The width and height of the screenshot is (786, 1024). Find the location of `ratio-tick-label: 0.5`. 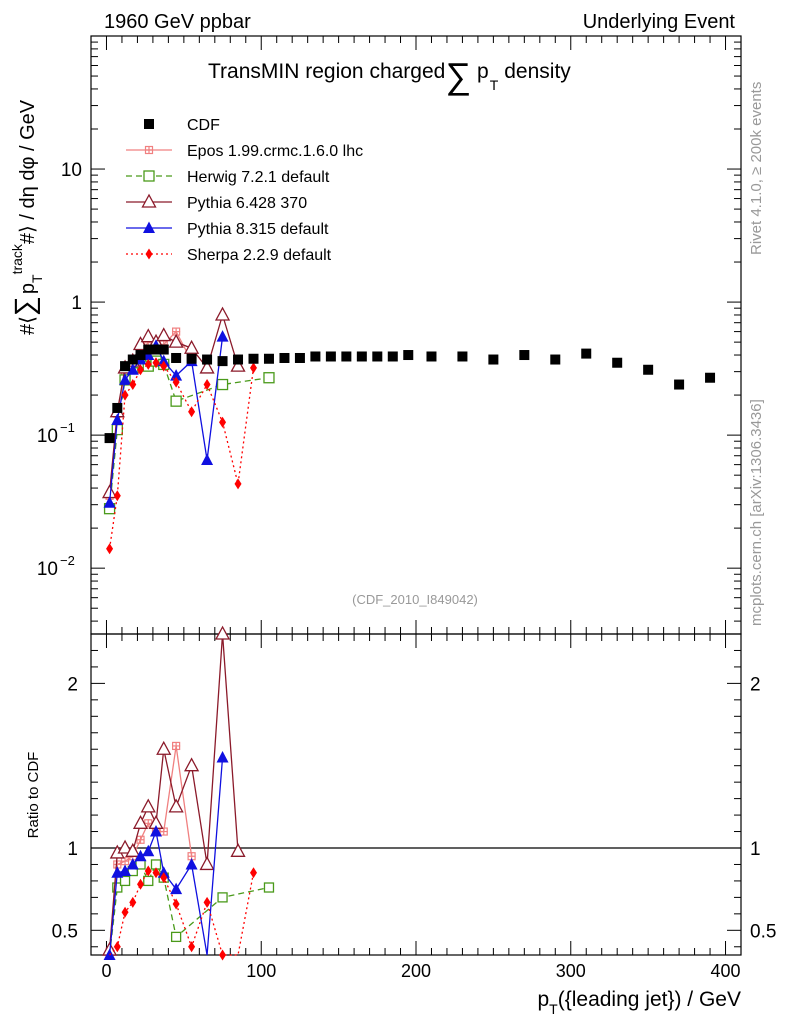

ratio-tick-label: 0.5 is located at coordinates (65, 931).